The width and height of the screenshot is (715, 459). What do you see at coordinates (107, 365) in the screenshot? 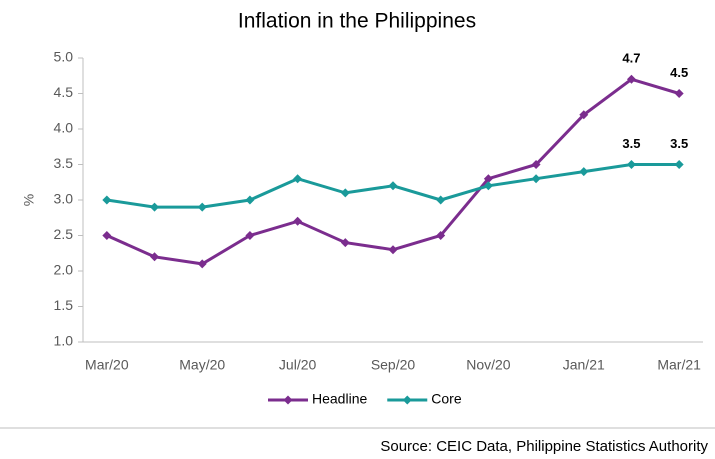
I see `x-tick-label: Mar/20` at bounding box center [107, 365].